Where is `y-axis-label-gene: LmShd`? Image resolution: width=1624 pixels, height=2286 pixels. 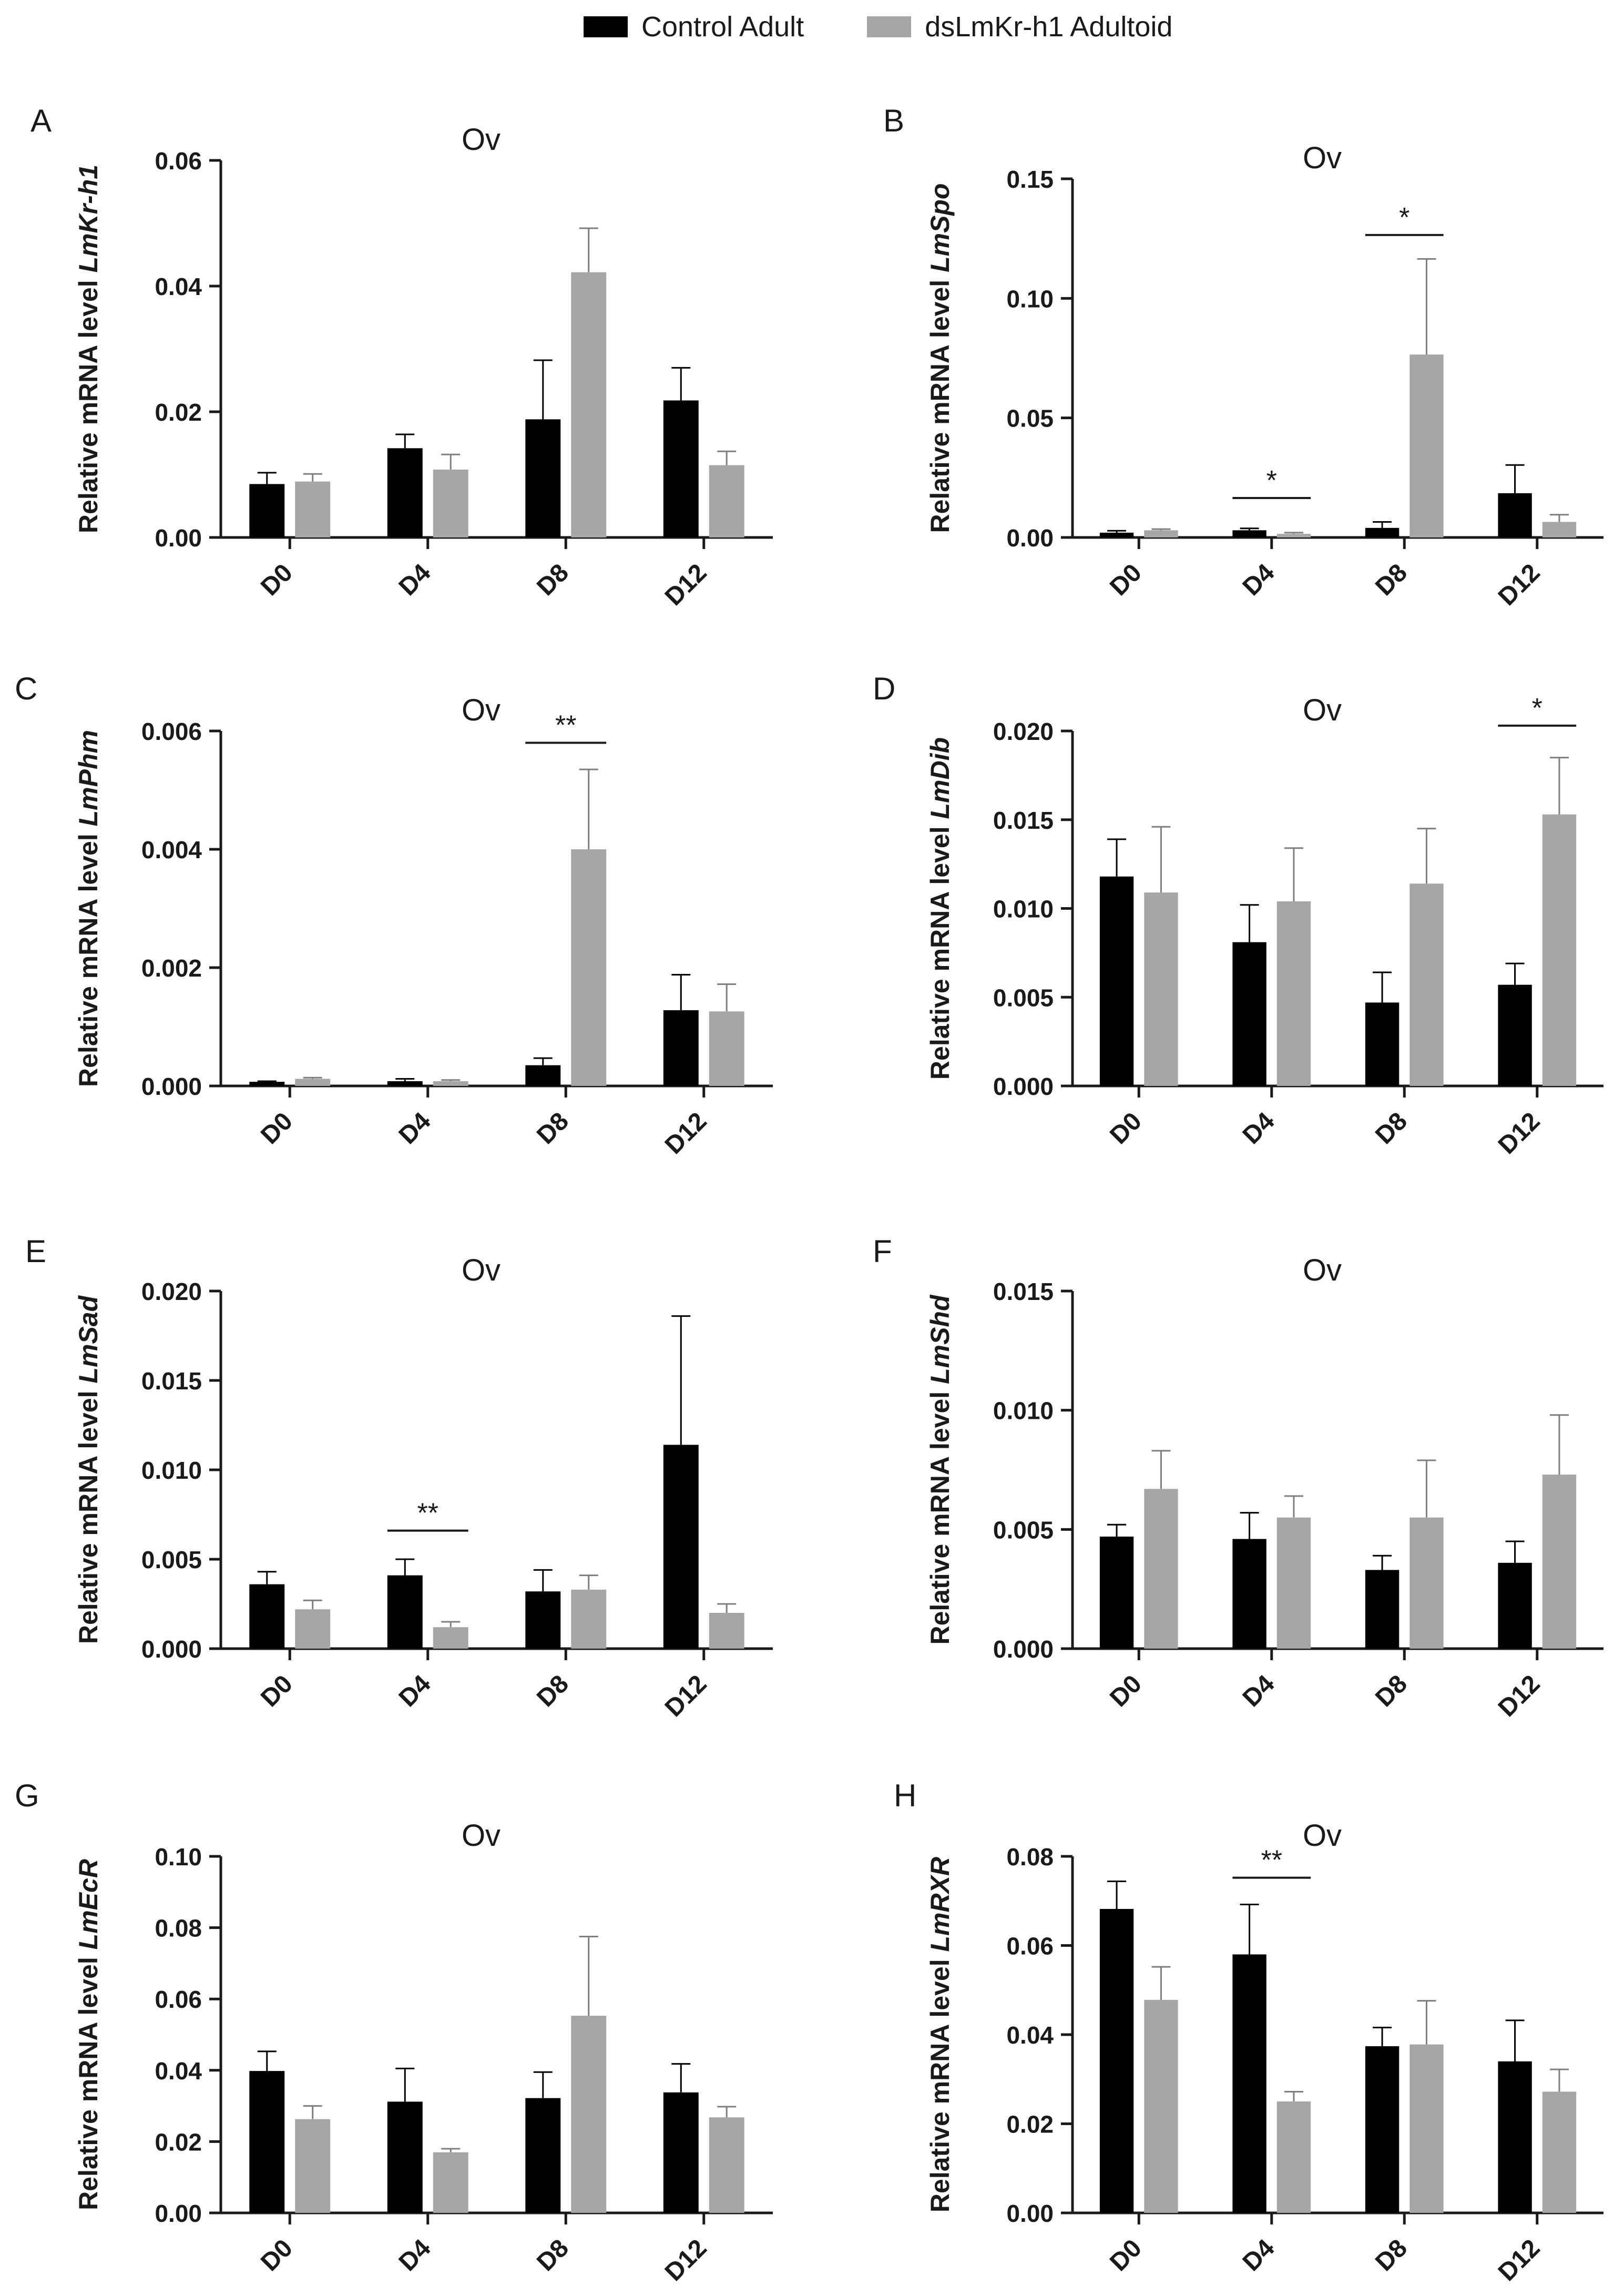
y-axis-label-gene: LmShd is located at coordinates (940, 1339).